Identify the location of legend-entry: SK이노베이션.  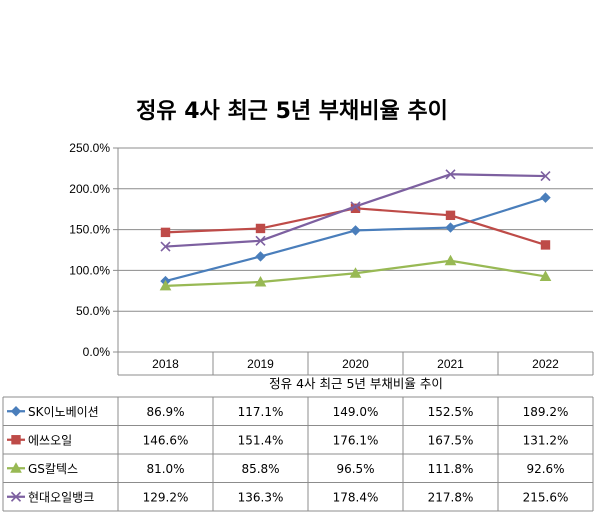
(53, 412).